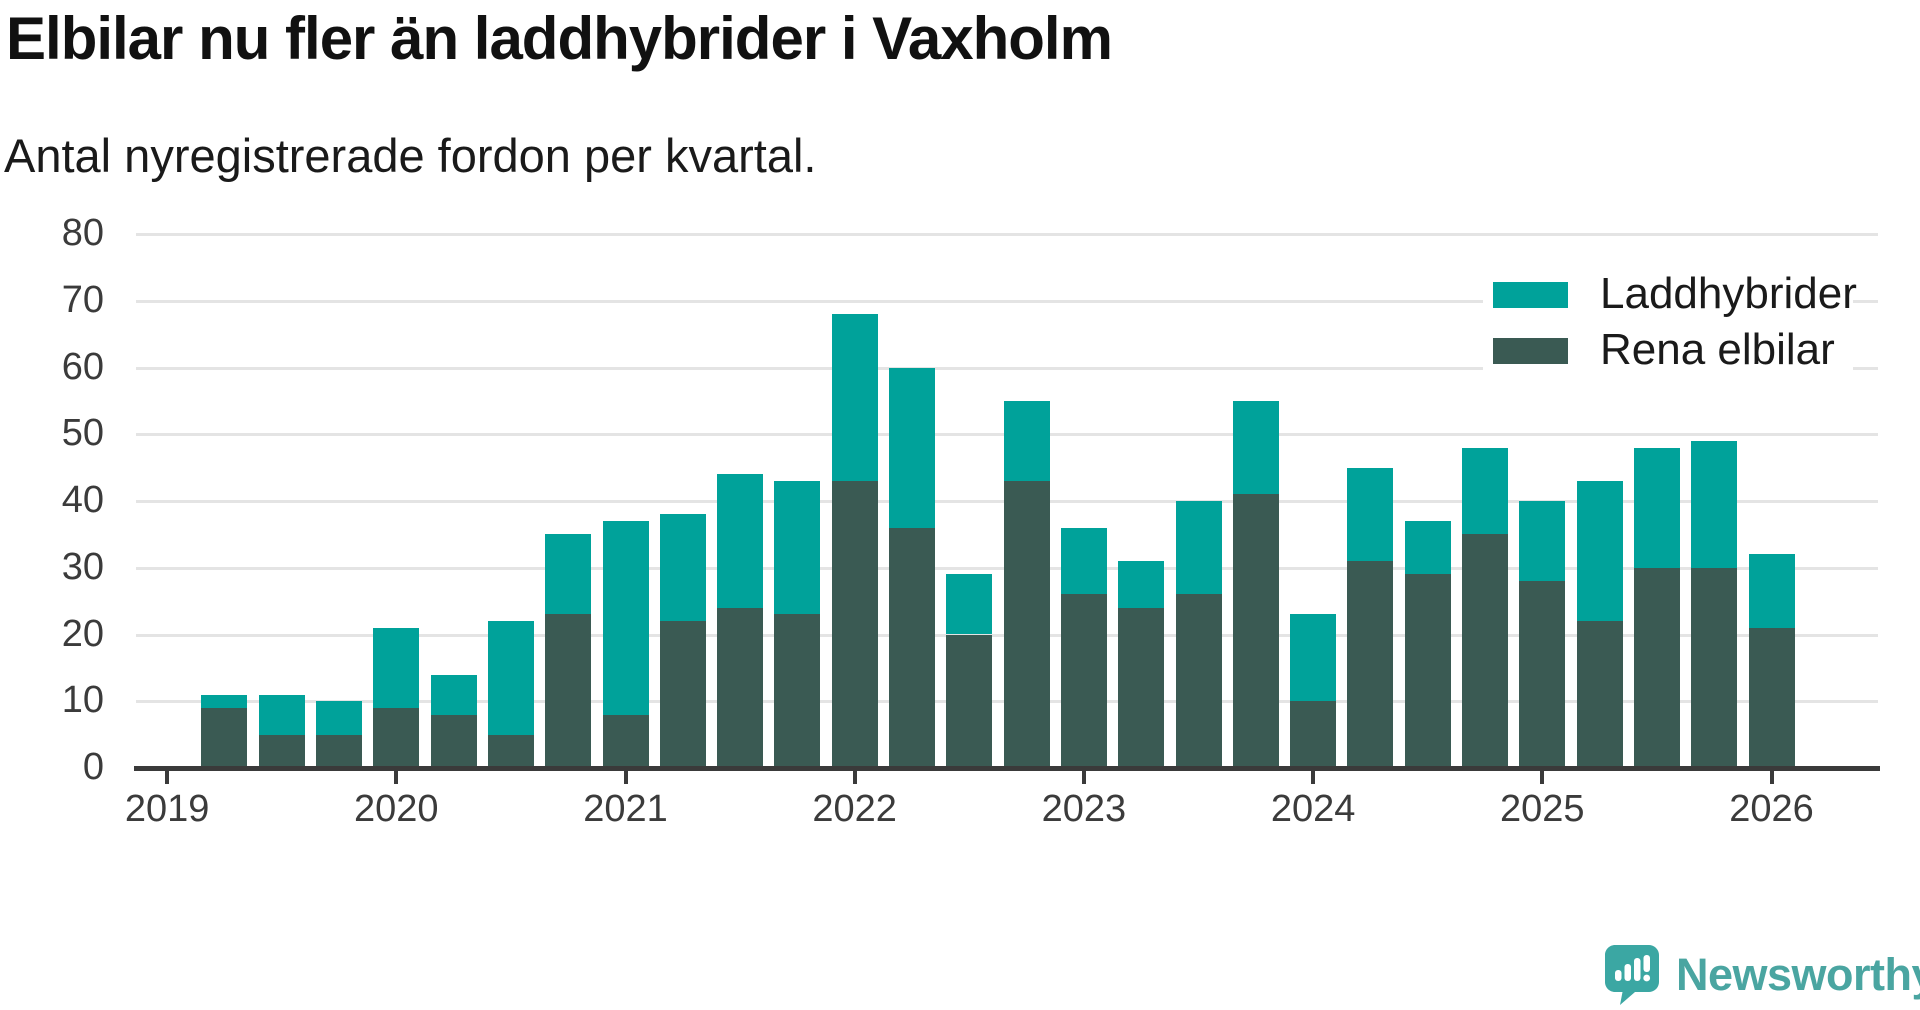 This screenshot has width=1920, height=1010. I want to click on x-axis-line, so click(1007, 768).